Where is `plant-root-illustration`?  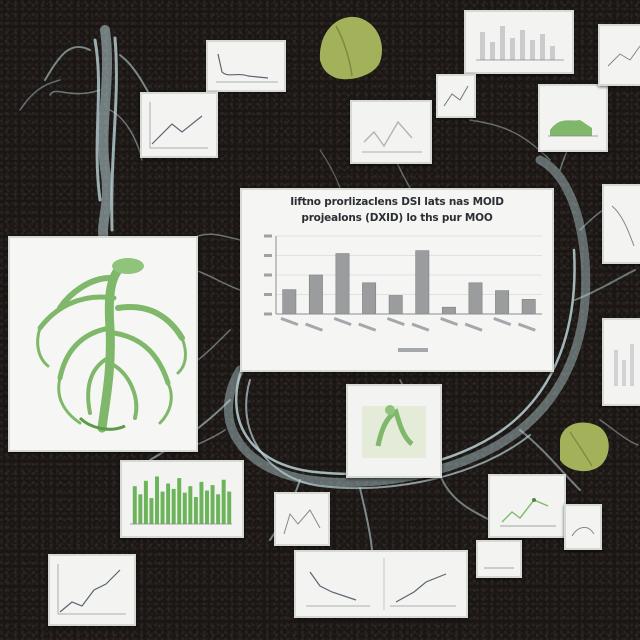 plant-root-illustration is located at coordinates (111, 345).